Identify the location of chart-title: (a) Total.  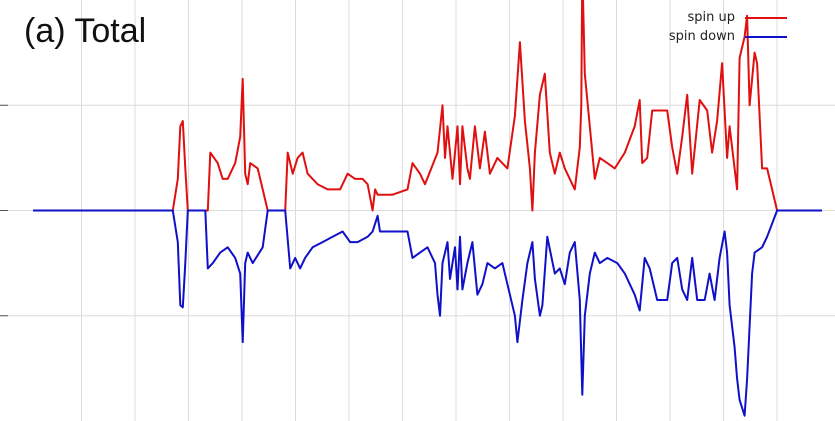
(85, 31).